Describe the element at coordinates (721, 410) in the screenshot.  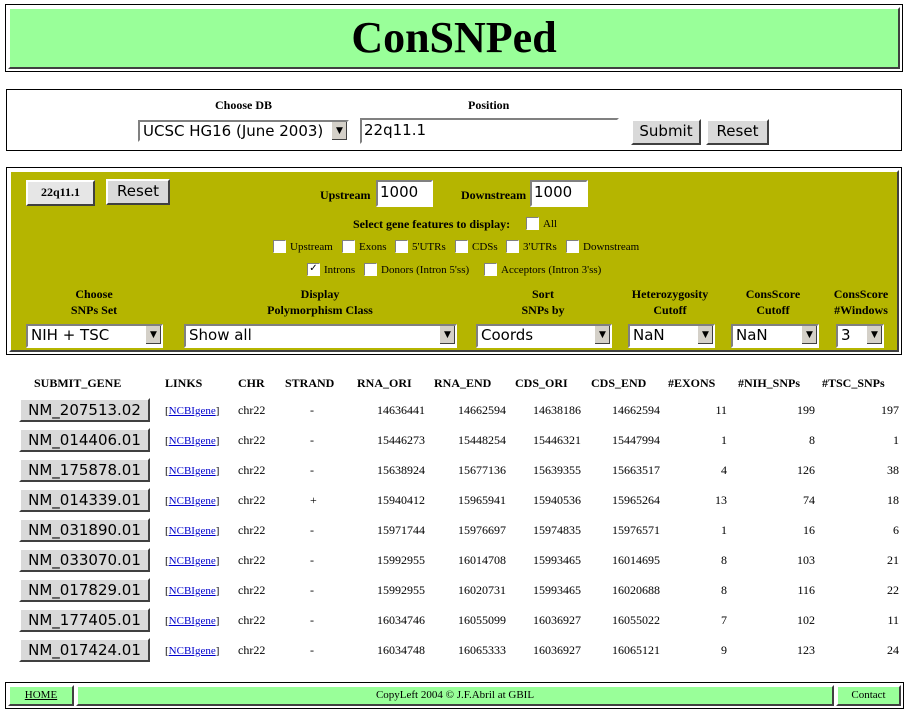
I see `cell-exons: 11` at that location.